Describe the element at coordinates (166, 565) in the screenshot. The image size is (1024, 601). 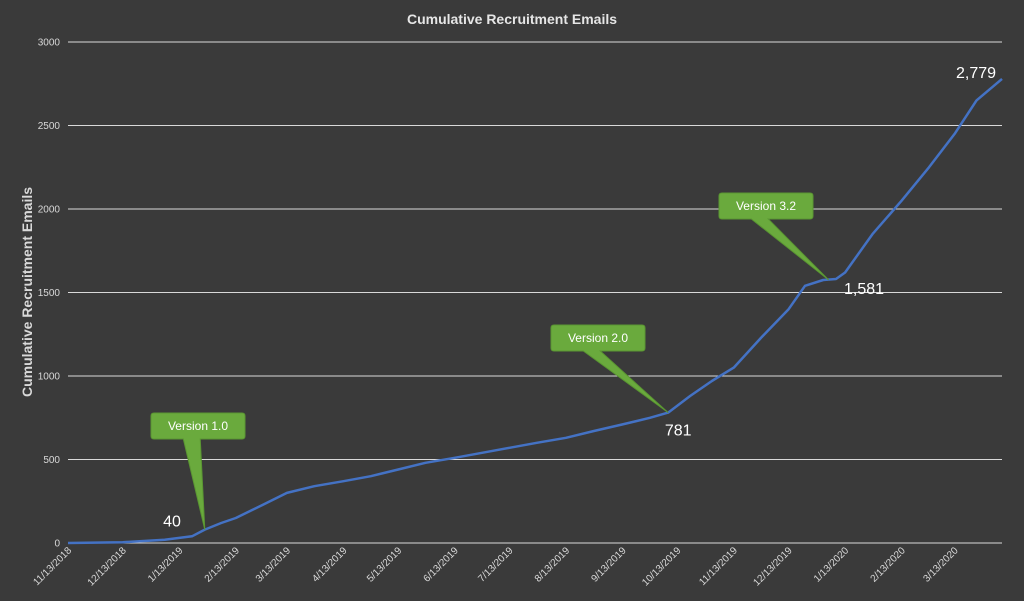
I see `x-tick-label: 1/13/2019` at that location.